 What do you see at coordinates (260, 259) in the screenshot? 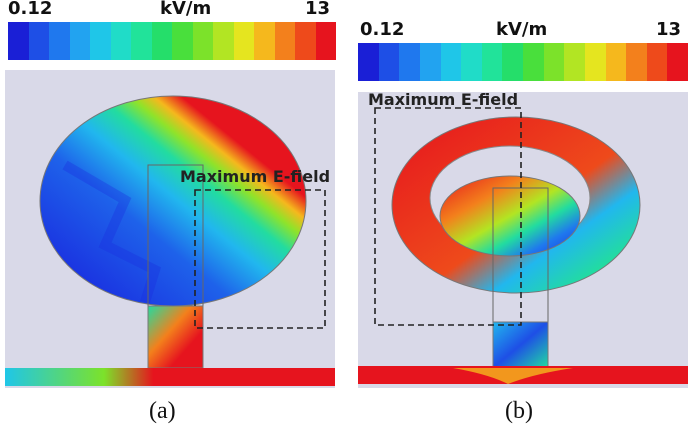
I see `max-field-box-a` at bounding box center [260, 259].